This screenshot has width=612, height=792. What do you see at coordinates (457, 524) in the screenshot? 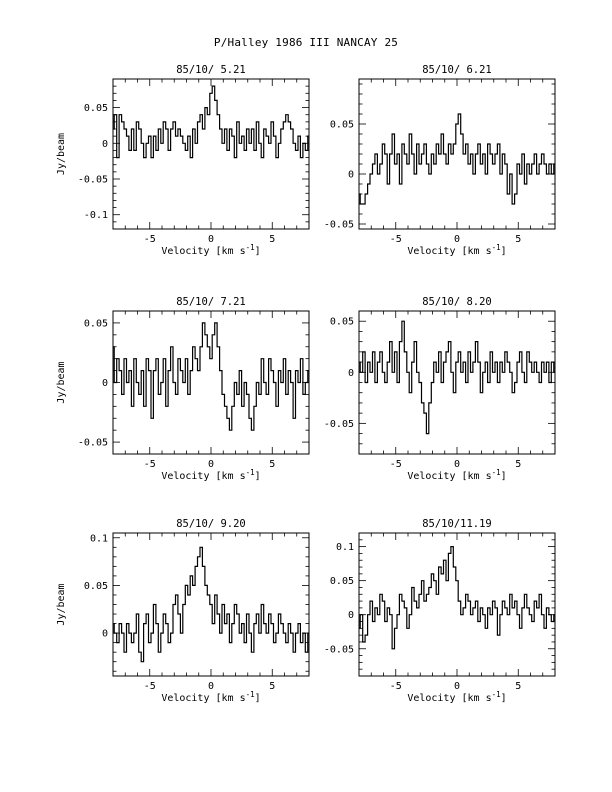
I see `panel-title: 85/10/11.19` at bounding box center [457, 524].